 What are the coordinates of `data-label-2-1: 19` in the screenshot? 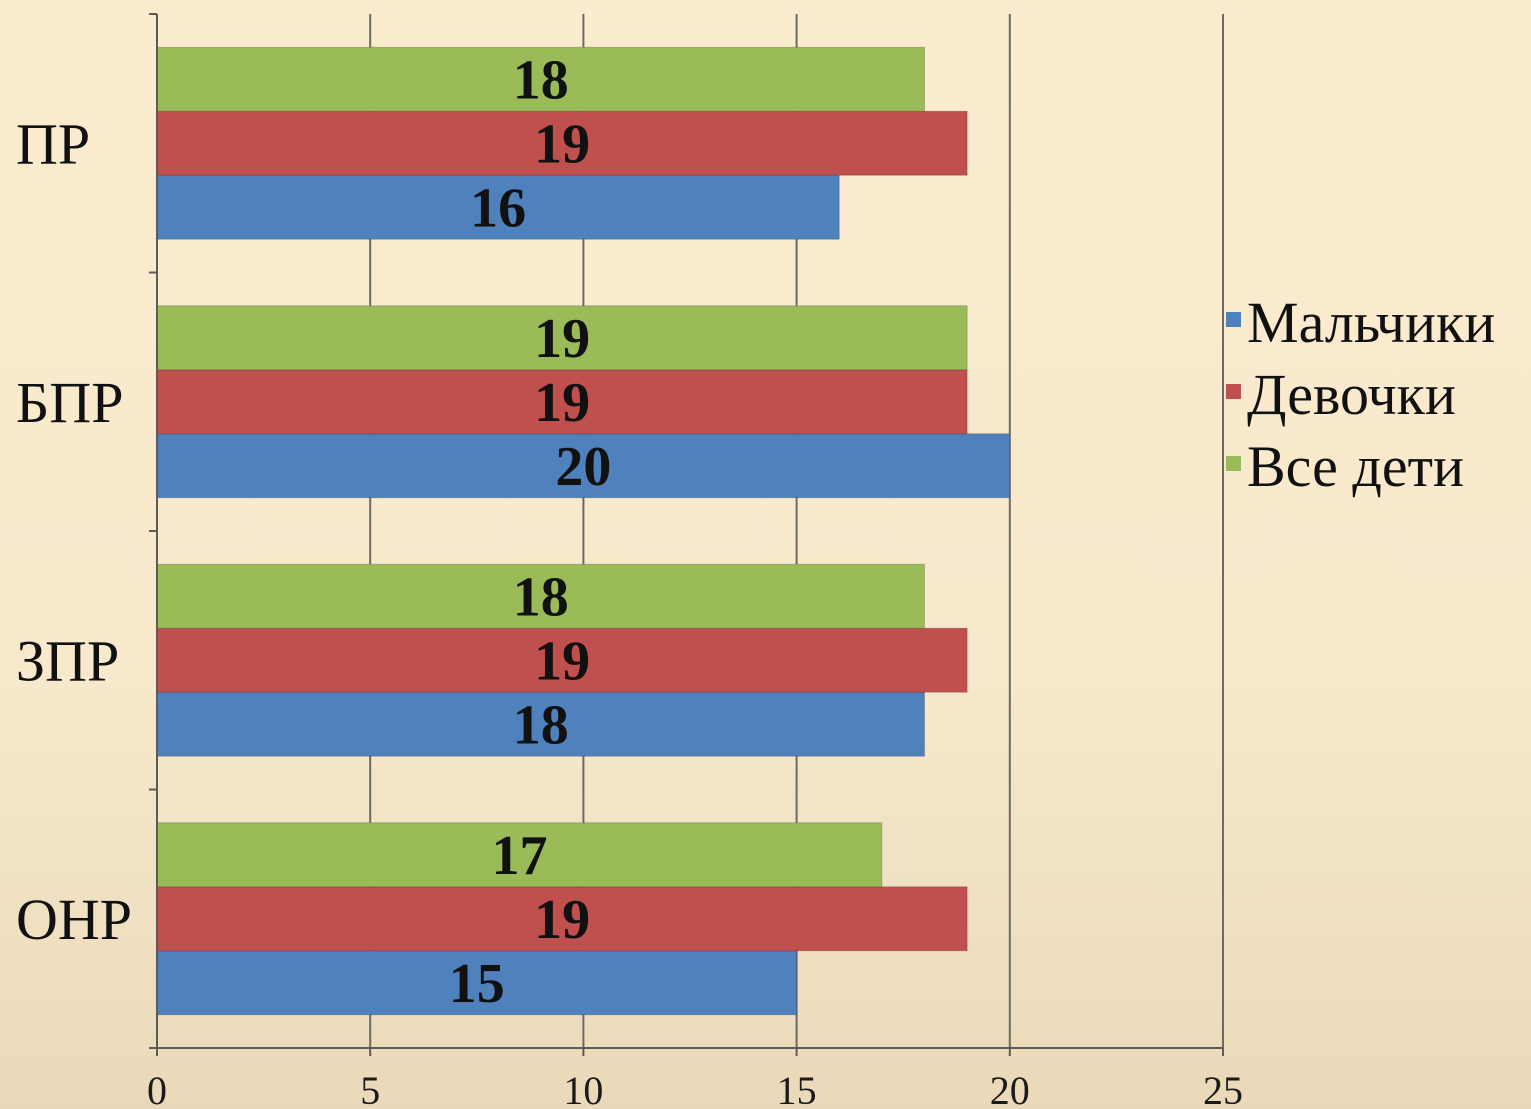 It's located at (562, 403).